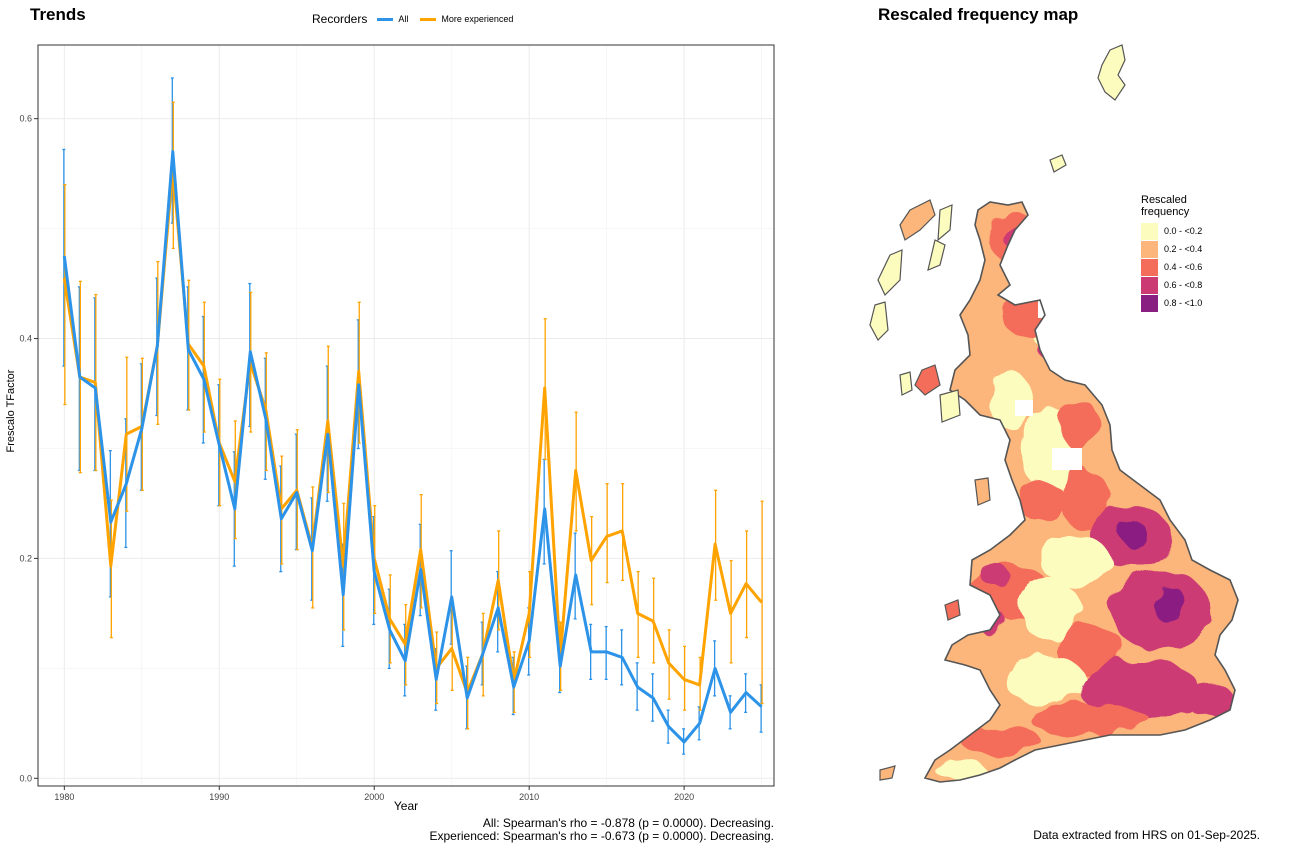 The width and height of the screenshot is (1300, 850). I want to click on y-tick-label: 0.6, so click(25, 119).